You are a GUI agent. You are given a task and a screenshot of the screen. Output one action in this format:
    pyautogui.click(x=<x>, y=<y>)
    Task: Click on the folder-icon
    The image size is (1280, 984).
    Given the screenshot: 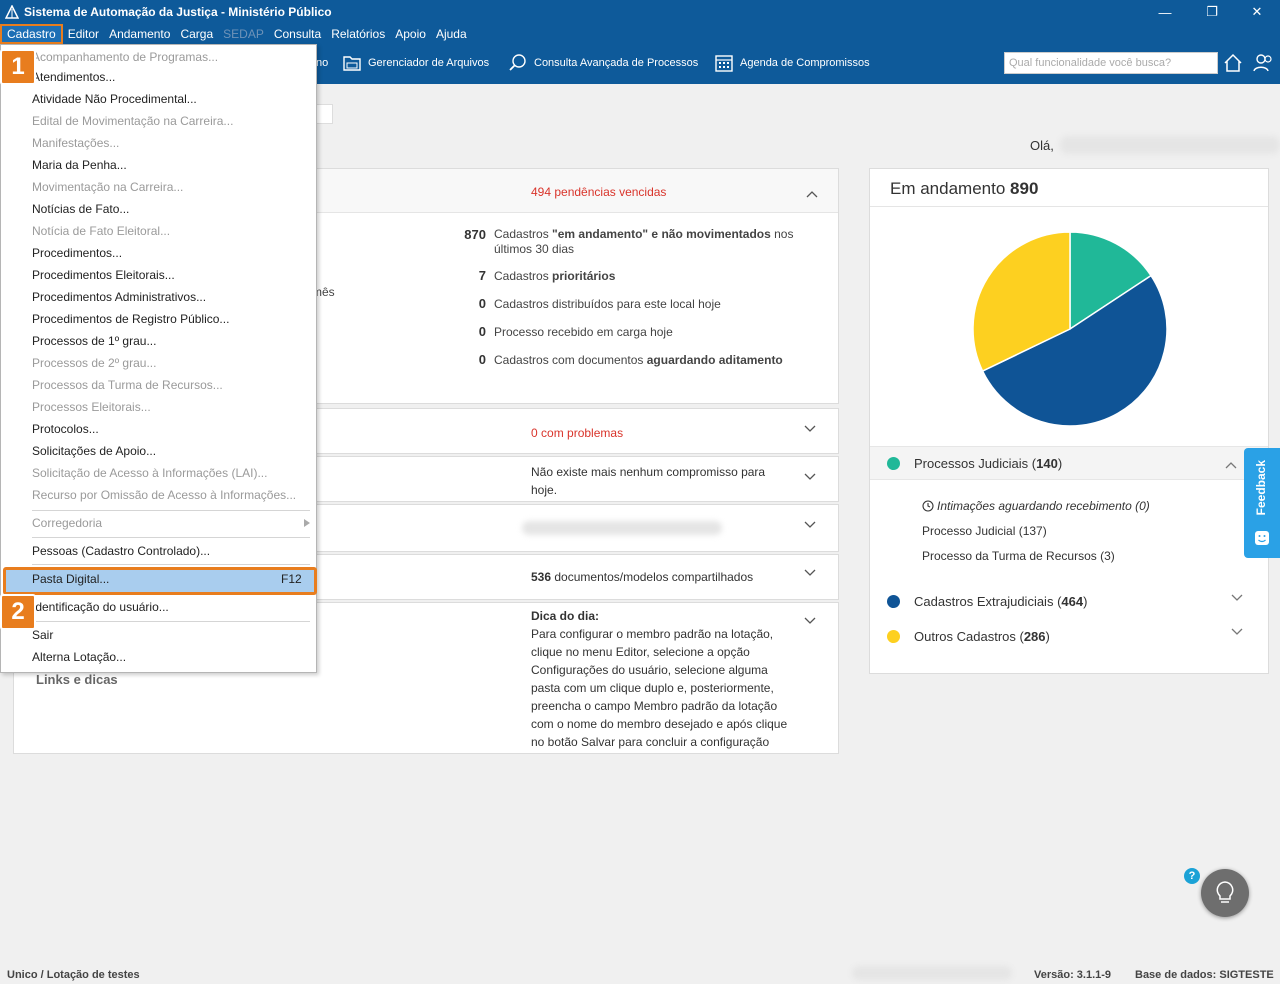 What is the action you would take?
    pyautogui.click(x=352, y=63)
    